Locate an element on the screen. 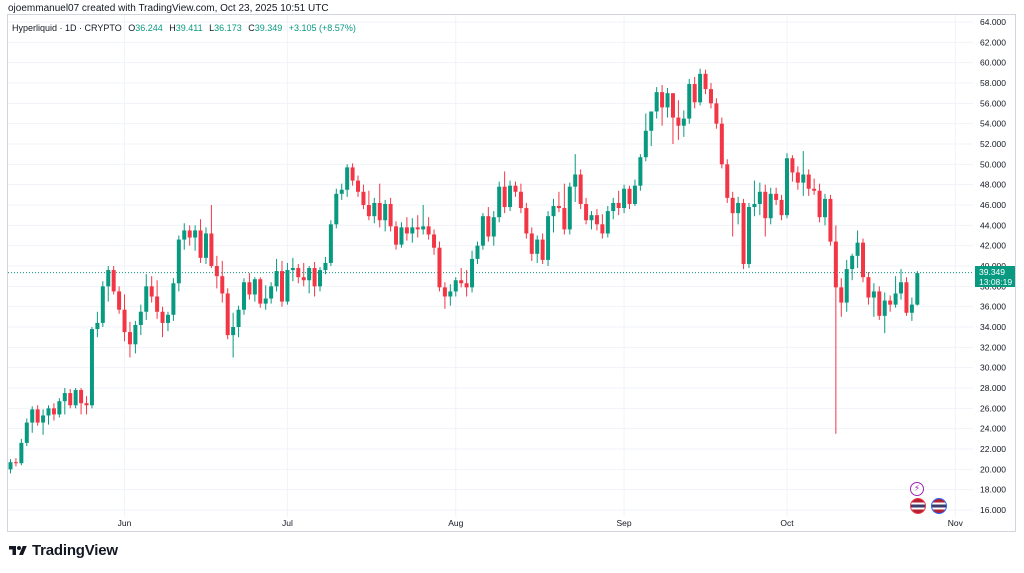 The image size is (1024, 573). time-tick-label: Aug is located at coordinates (455, 523).